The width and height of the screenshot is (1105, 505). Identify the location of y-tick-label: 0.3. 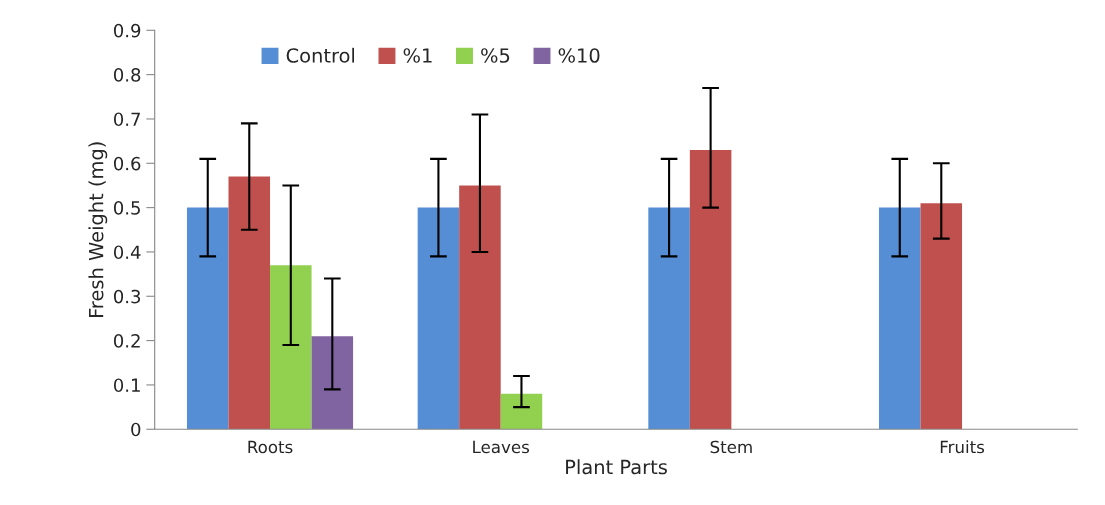
(127, 296).